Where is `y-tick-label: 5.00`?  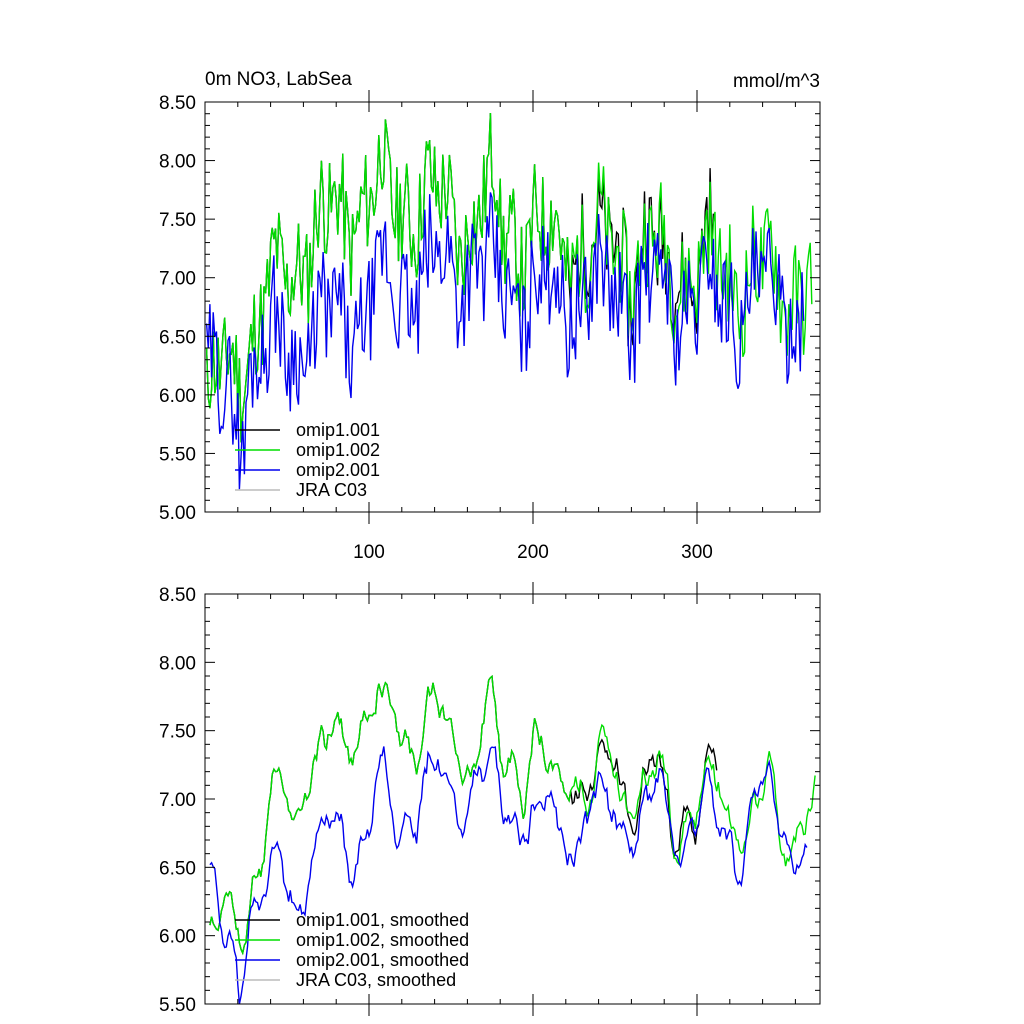
y-tick-label: 5.00 is located at coordinates (177, 513).